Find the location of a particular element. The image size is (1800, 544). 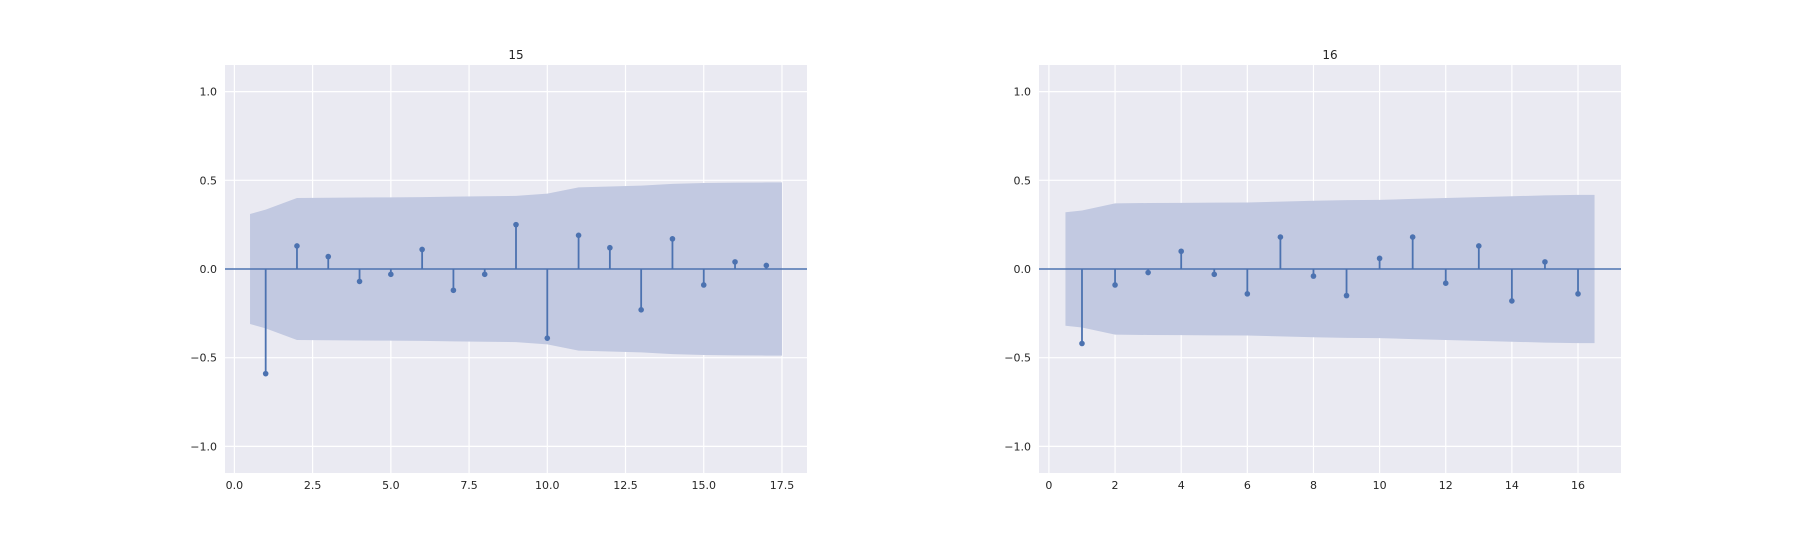

x-tick-label: 16 is located at coordinates (1578, 485).